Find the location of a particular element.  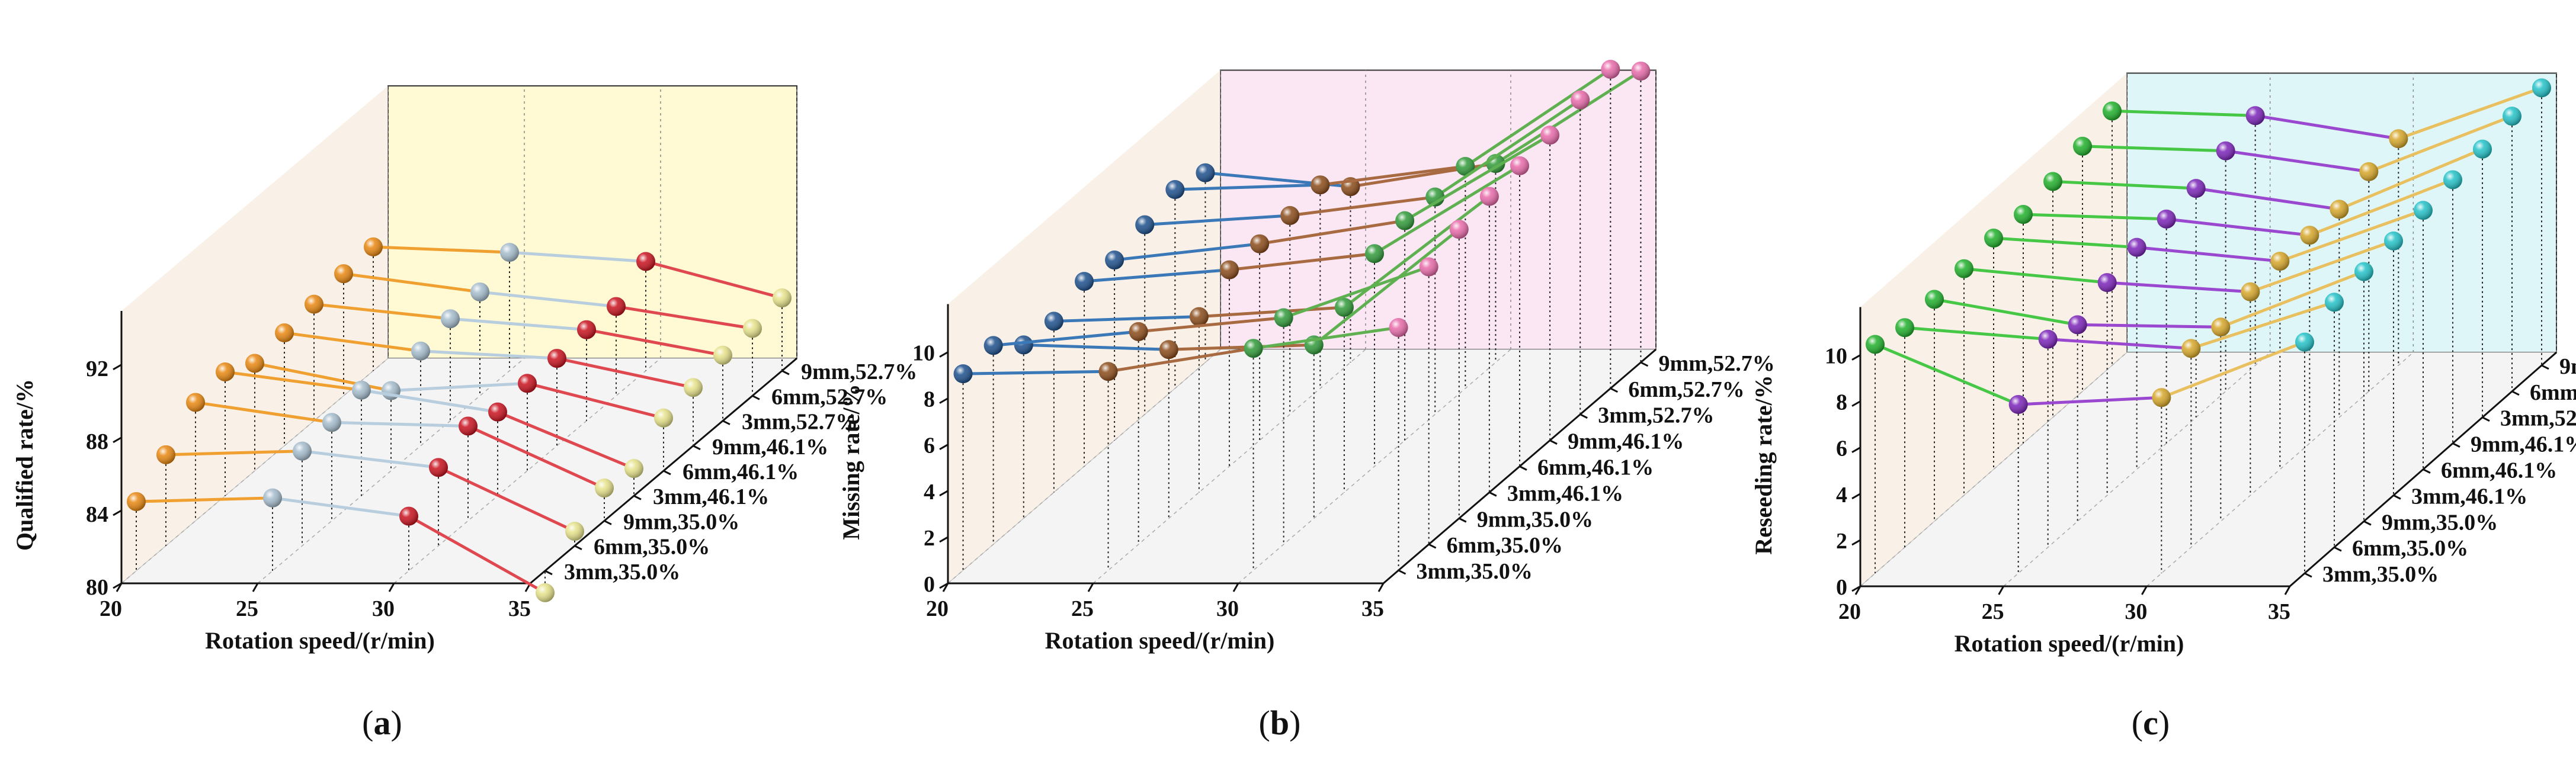

y-tick-label: 6 is located at coordinates (929, 446).